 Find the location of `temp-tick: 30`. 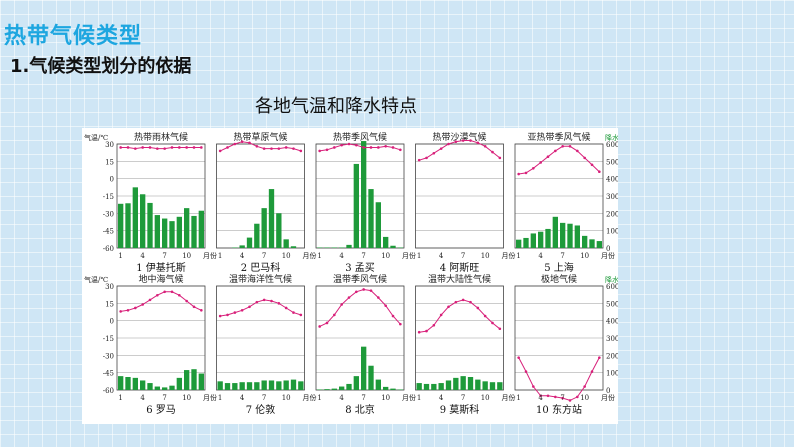

temp-tick: 30 is located at coordinates (109, 145).